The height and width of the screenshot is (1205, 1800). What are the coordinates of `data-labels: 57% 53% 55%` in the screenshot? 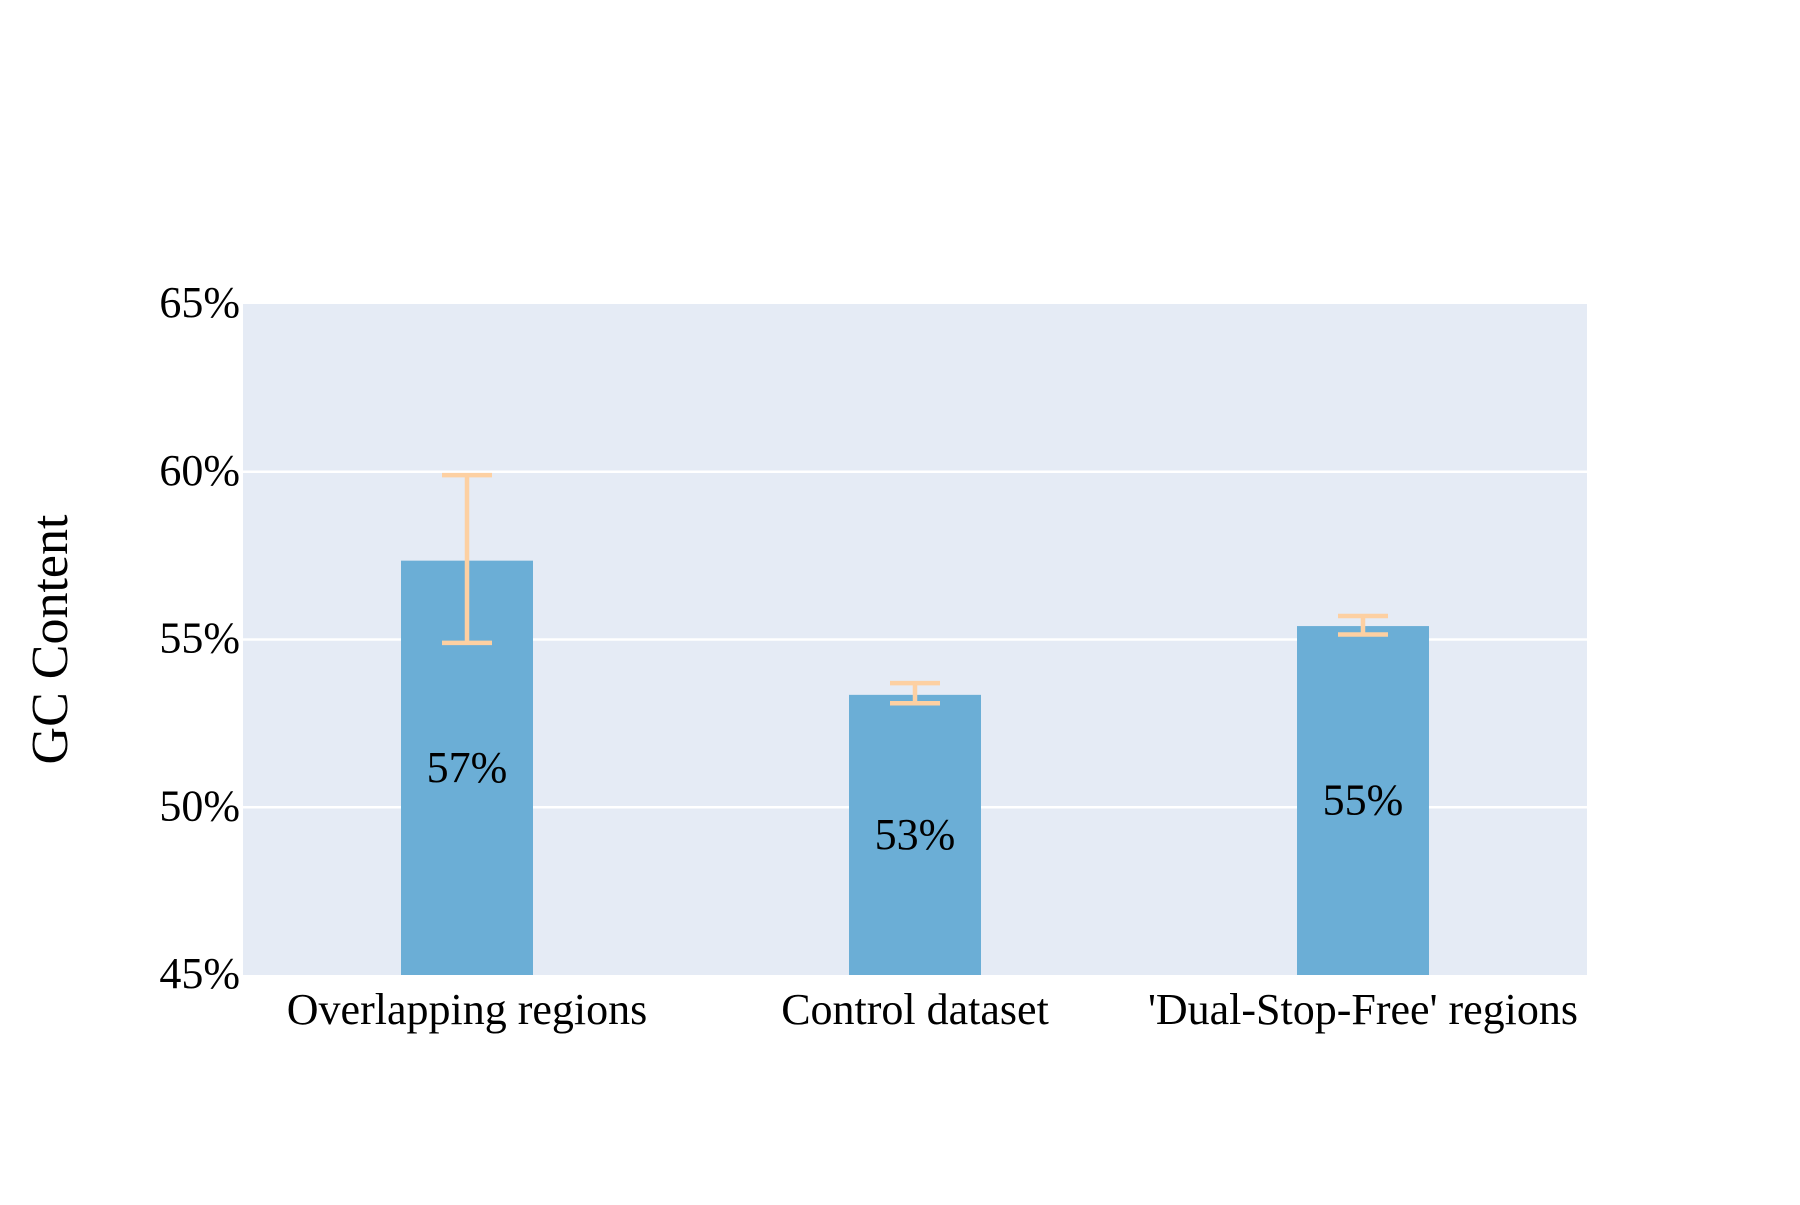 It's located at (915, 801).